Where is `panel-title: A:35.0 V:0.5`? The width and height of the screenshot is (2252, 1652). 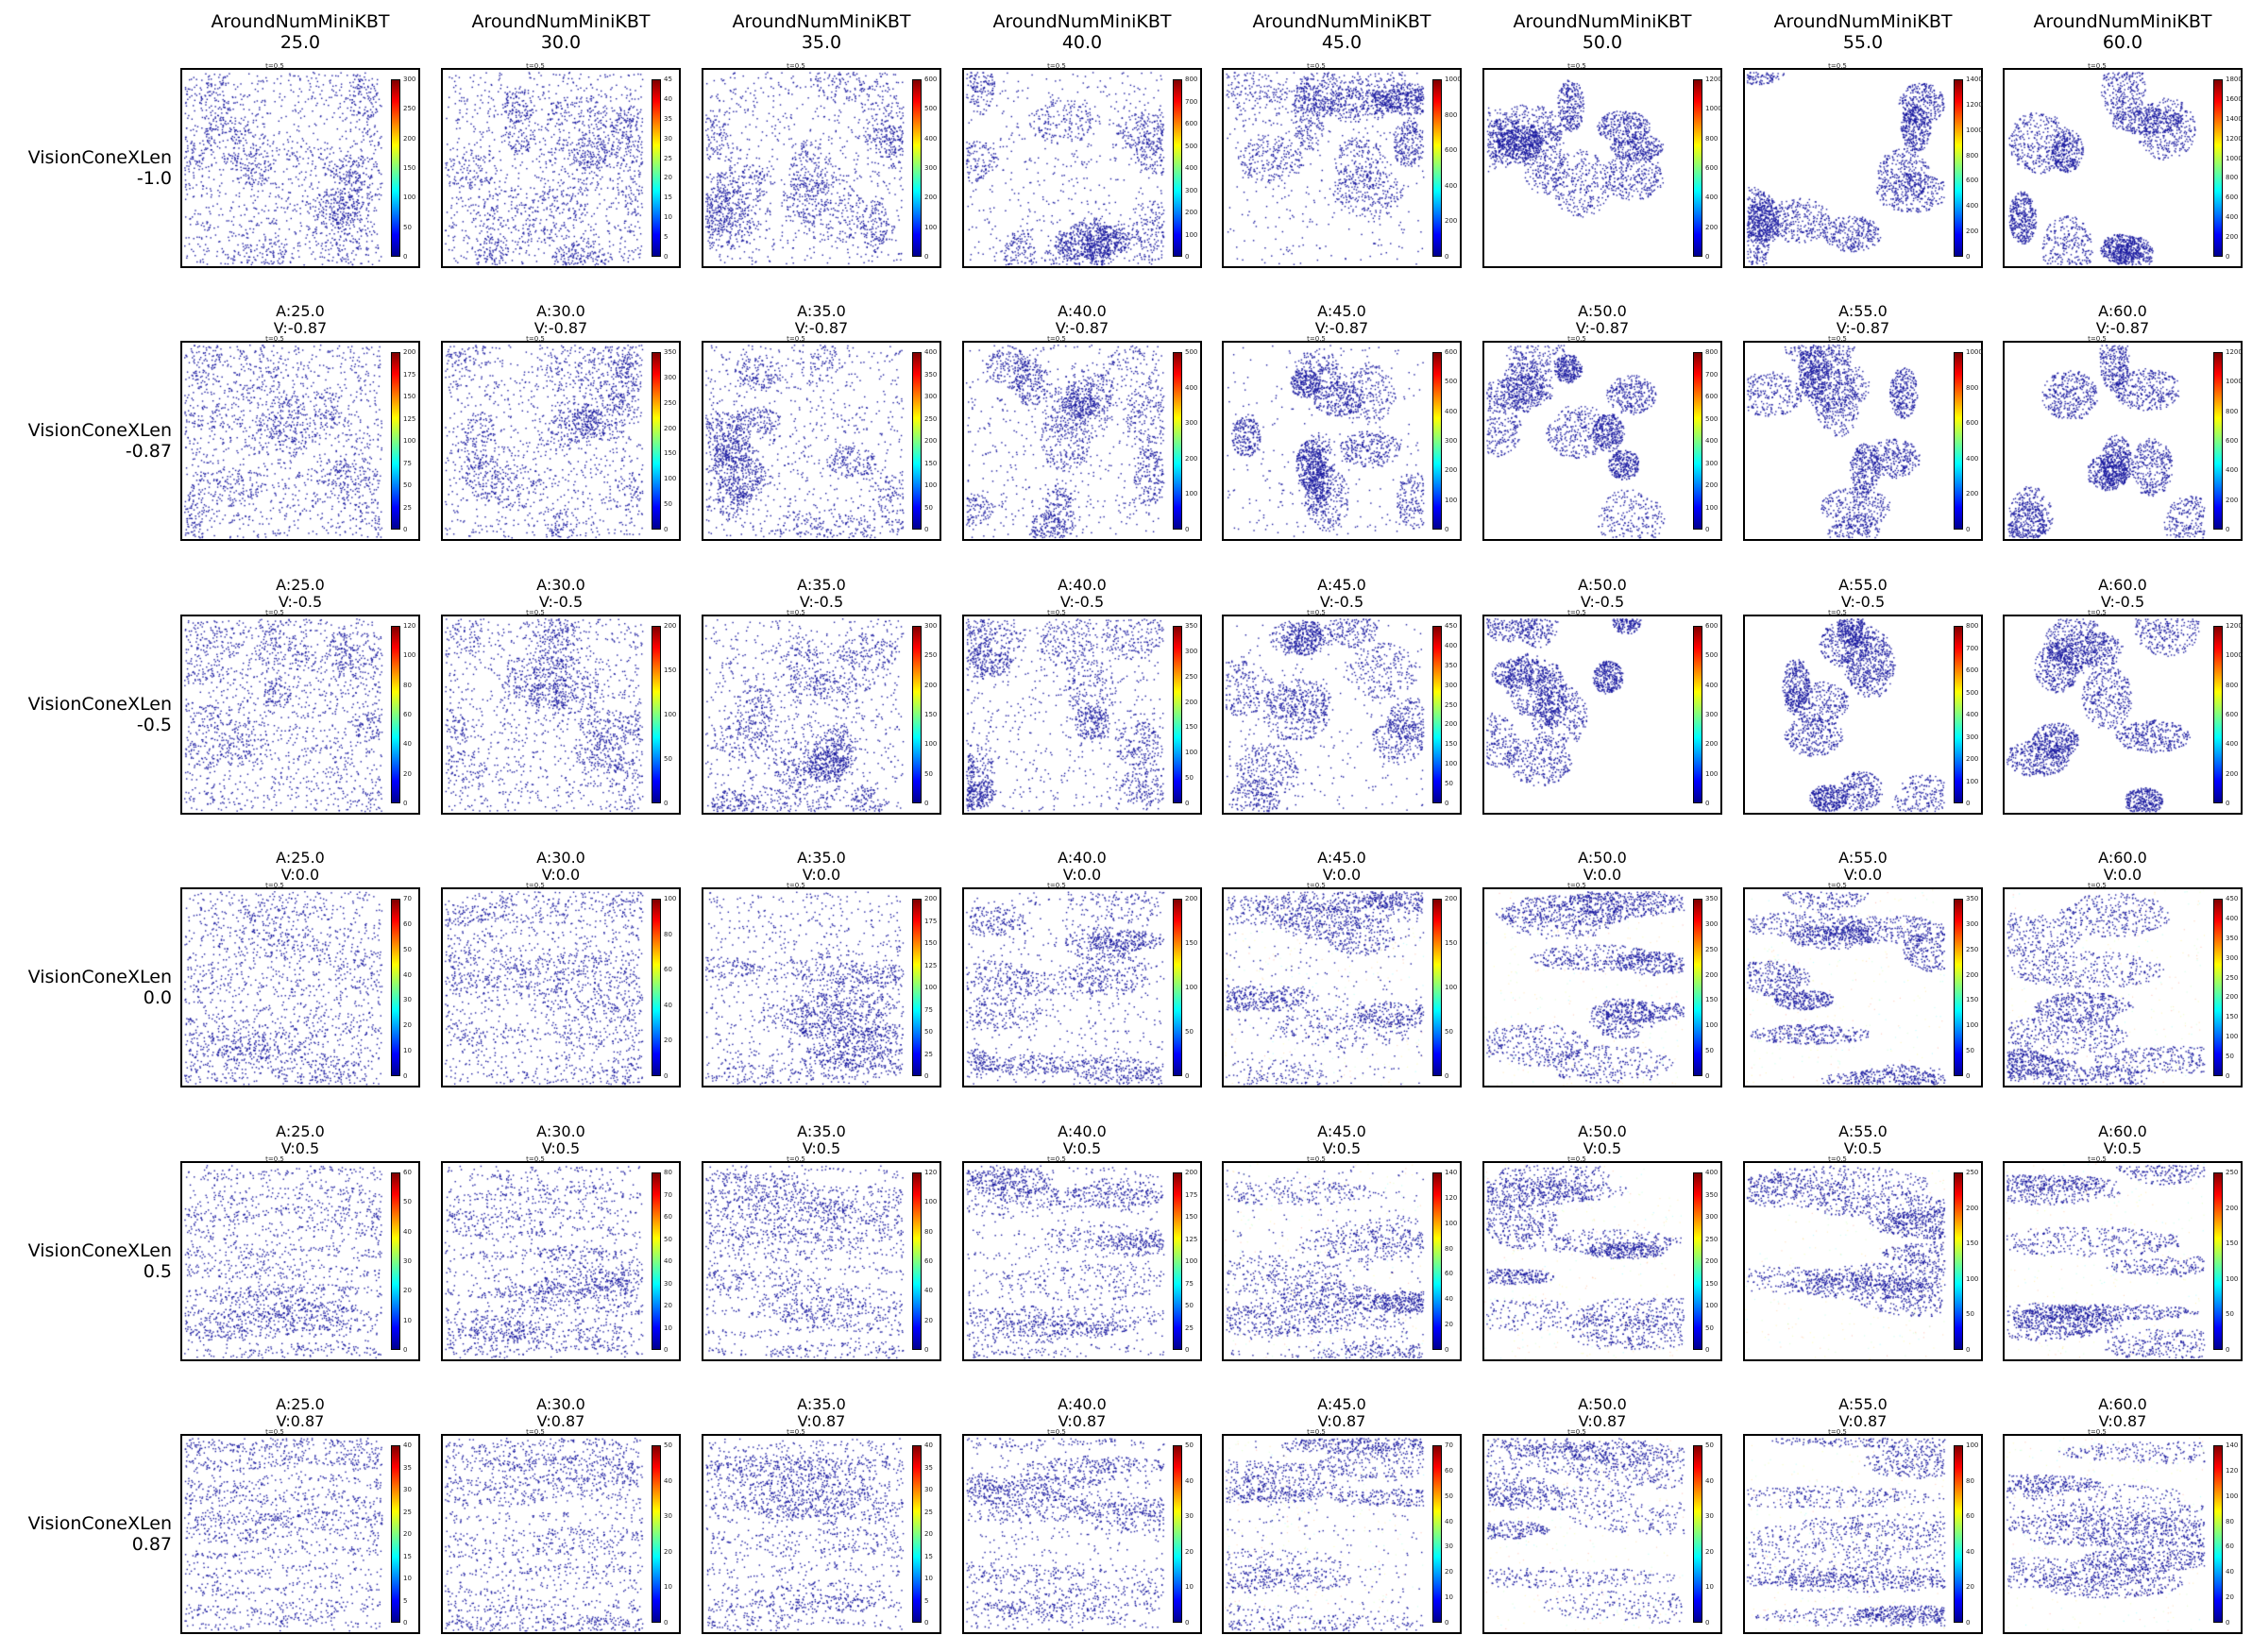
panel-title: A:35.0 V:0.5 is located at coordinates (822, 1140).